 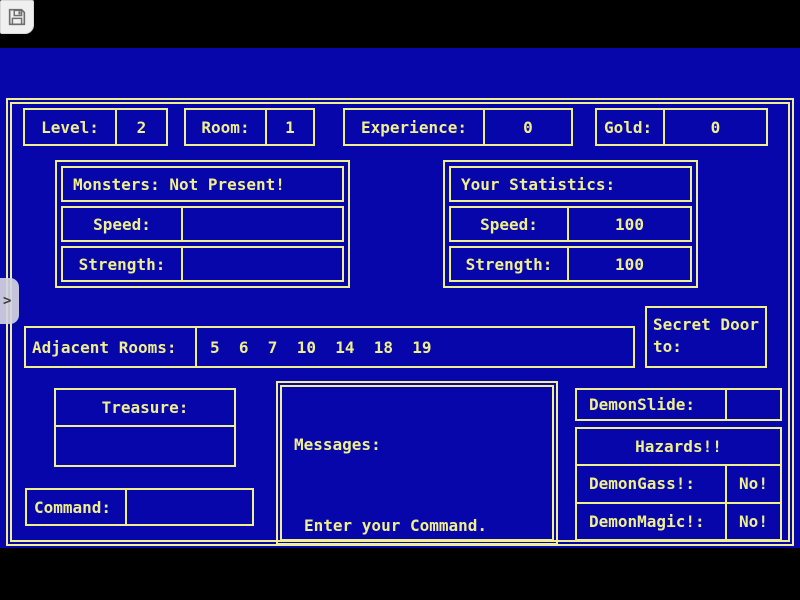 What do you see at coordinates (261, 224) in the screenshot?
I see `monster-speed-value` at bounding box center [261, 224].